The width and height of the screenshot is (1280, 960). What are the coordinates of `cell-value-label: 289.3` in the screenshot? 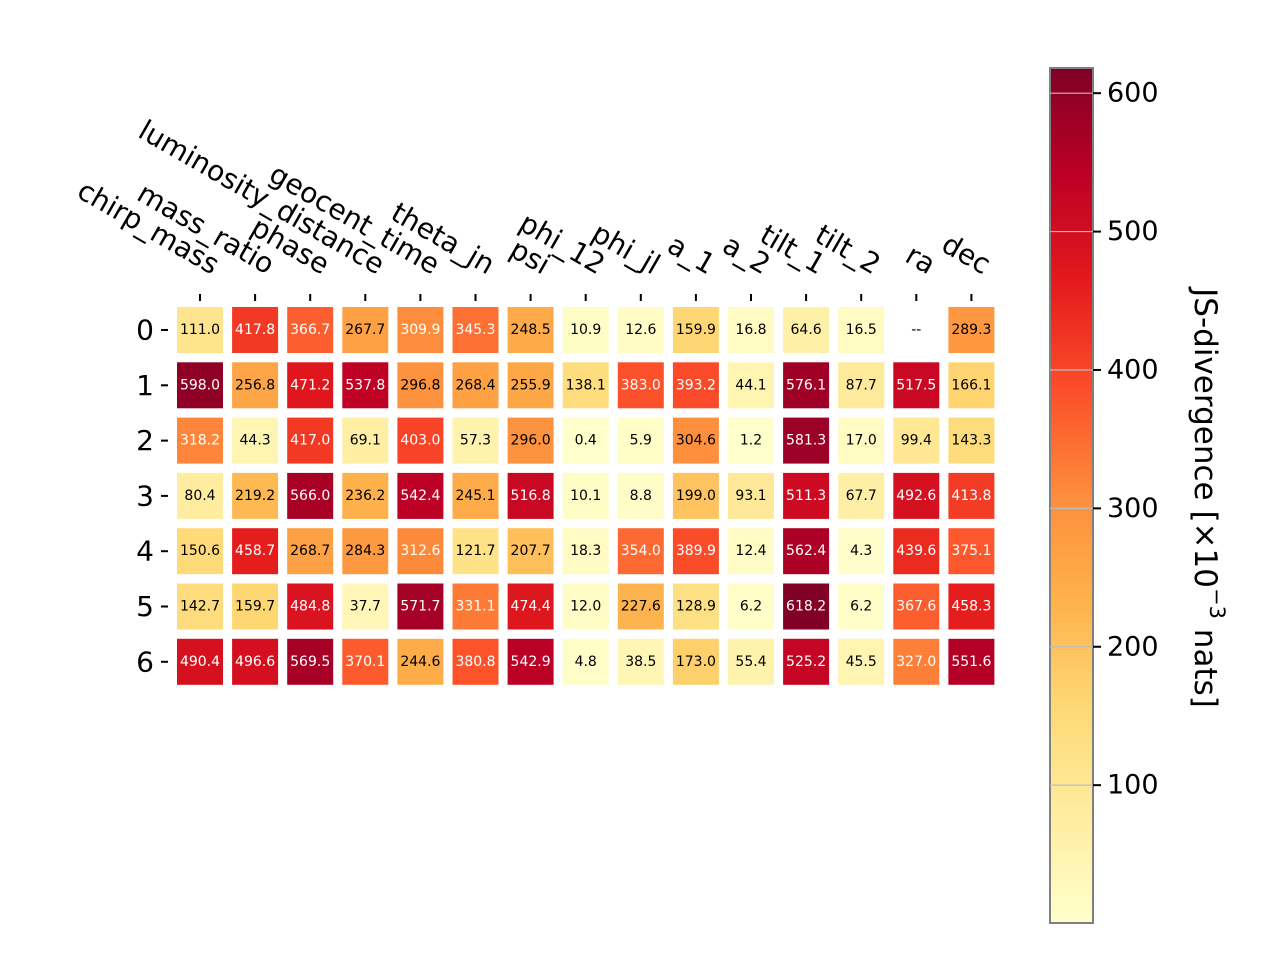 It's located at (971, 330).